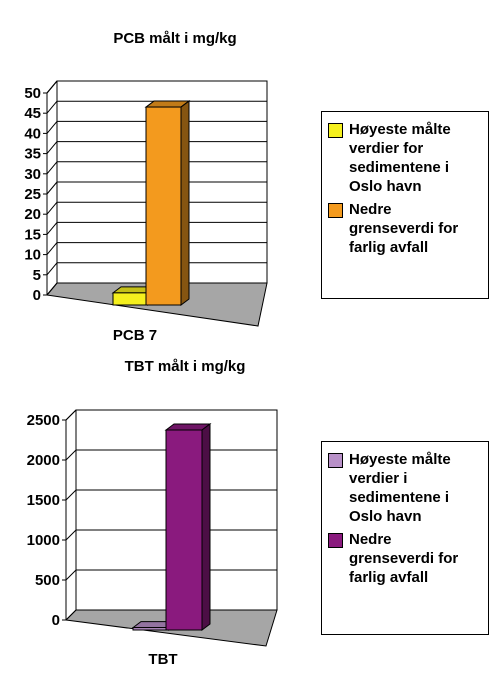  What do you see at coordinates (32, 174) in the screenshot?
I see `y-tick-label: 30` at bounding box center [32, 174].